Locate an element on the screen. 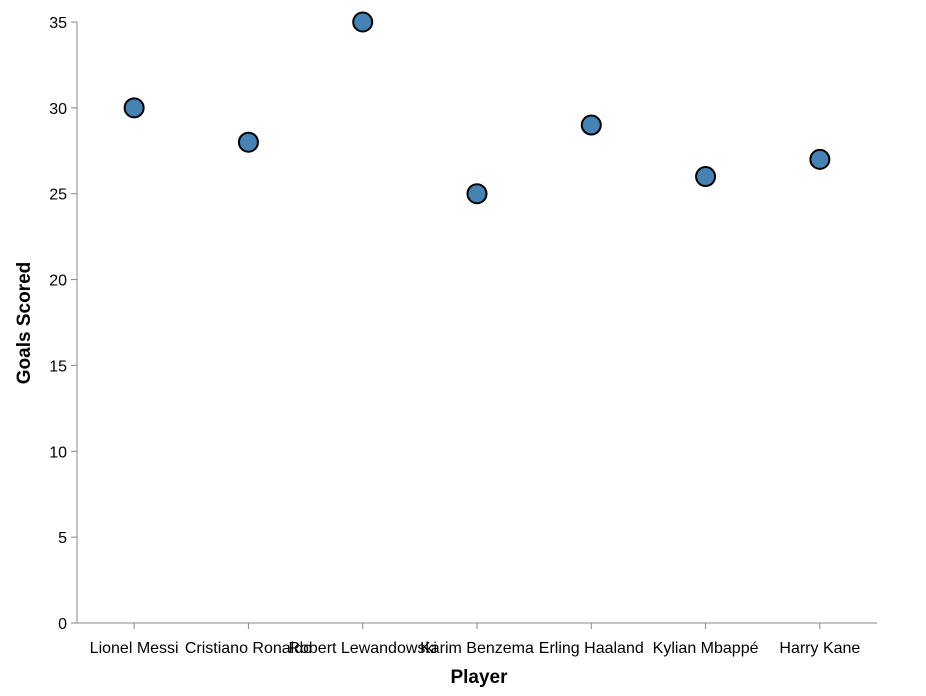 The width and height of the screenshot is (926, 696). y-tick-label: 25 is located at coordinates (58, 195).